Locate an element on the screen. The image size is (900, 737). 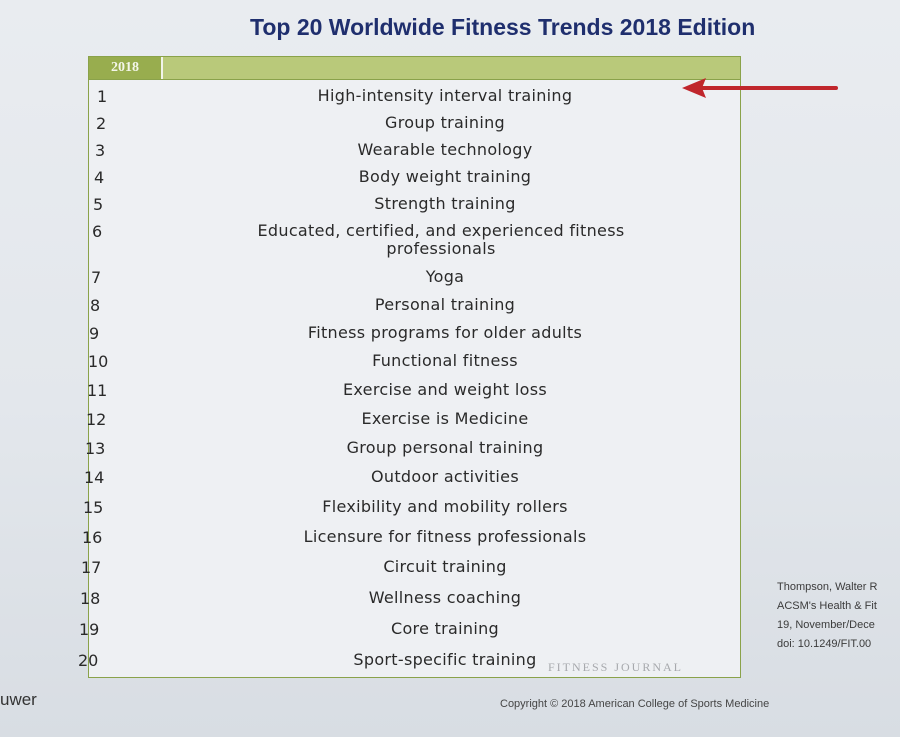
trend-rank: 15 is located at coordinates (93, 507).